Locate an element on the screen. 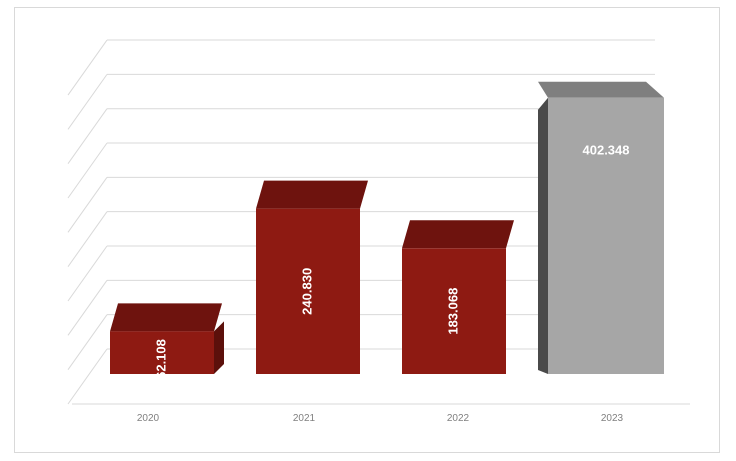 The width and height of the screenshot is (736, 461). bar-2020: 62.108 is located at coordinates (167, 341).